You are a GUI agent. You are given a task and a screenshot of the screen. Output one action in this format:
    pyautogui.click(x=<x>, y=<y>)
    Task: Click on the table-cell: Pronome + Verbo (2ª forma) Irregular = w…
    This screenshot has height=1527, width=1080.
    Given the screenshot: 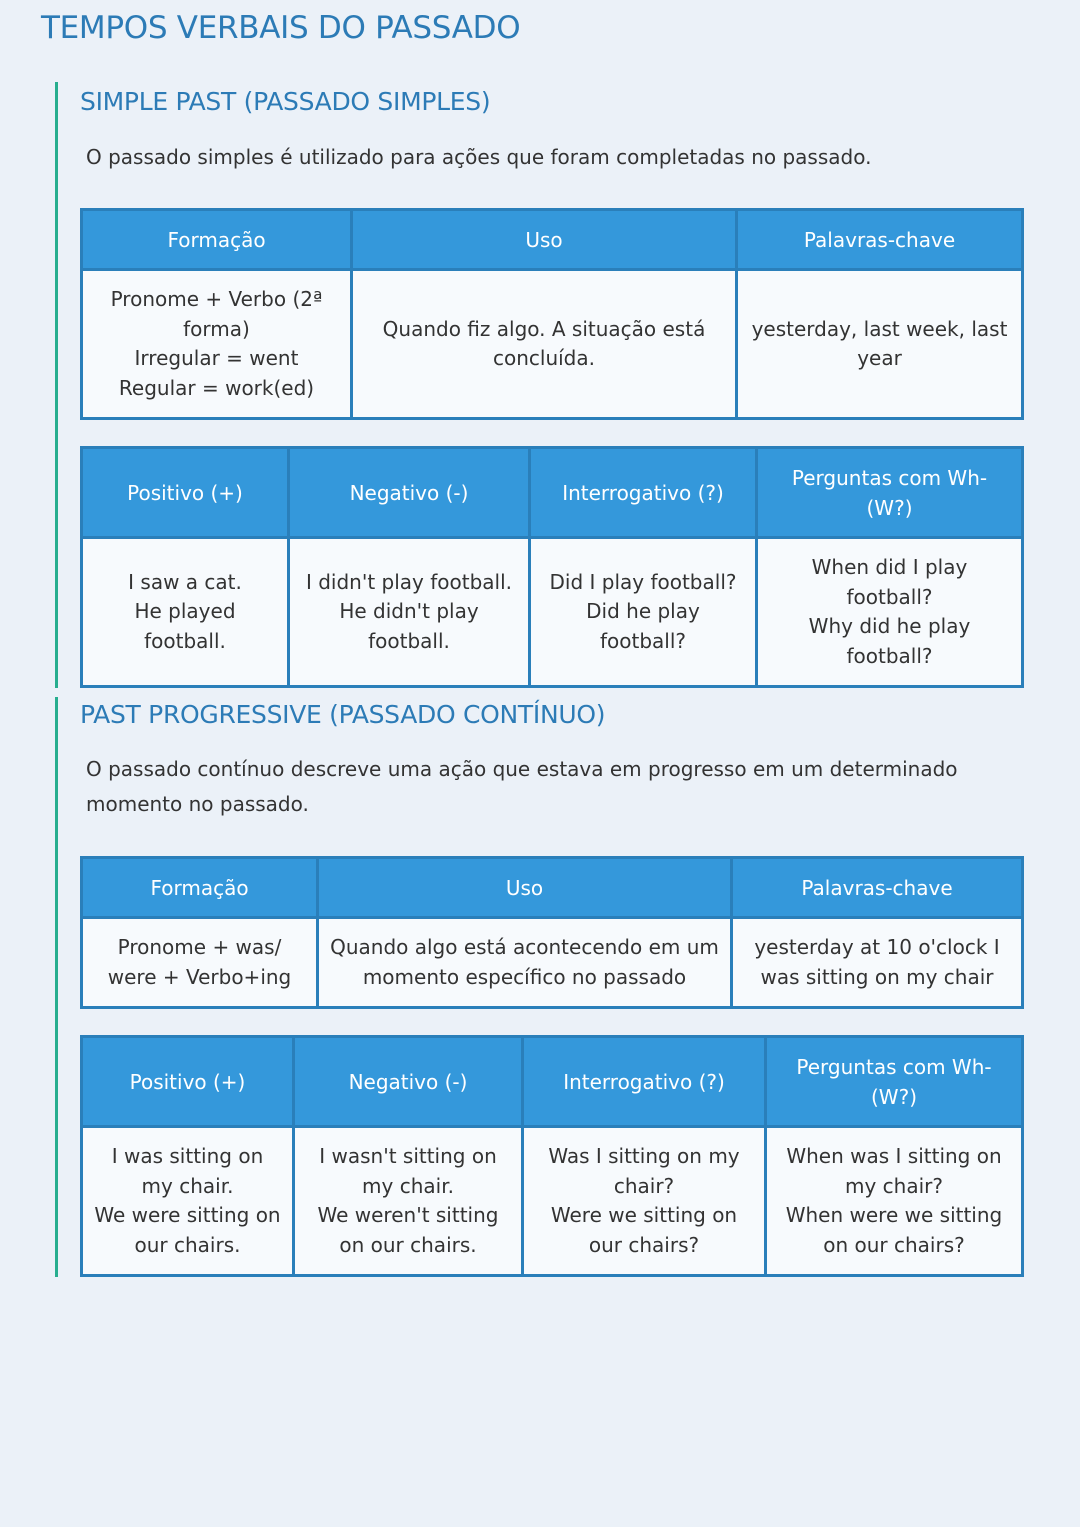 What is the action you would take?
    pyautogui.click(x=216, y=344)
    